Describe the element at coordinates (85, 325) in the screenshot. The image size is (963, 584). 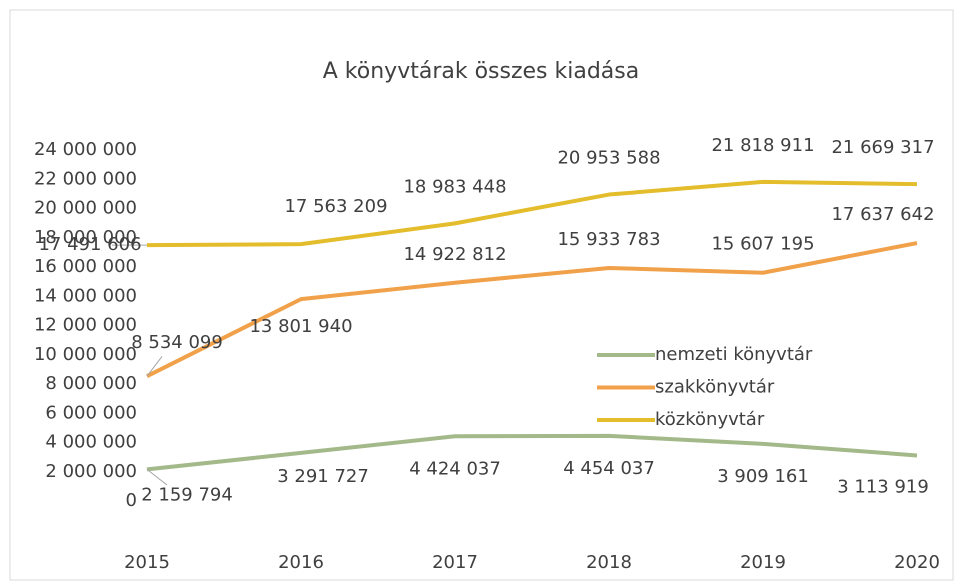
I see `y-tick-label: 12 000 000` at that location.